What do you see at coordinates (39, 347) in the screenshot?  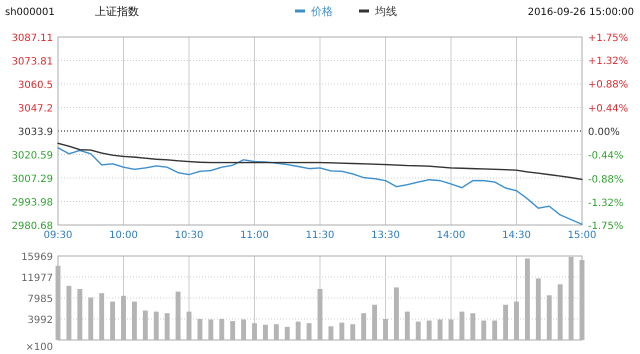 I see `y-axis-title: ×100` at bounding box center [39, 347].